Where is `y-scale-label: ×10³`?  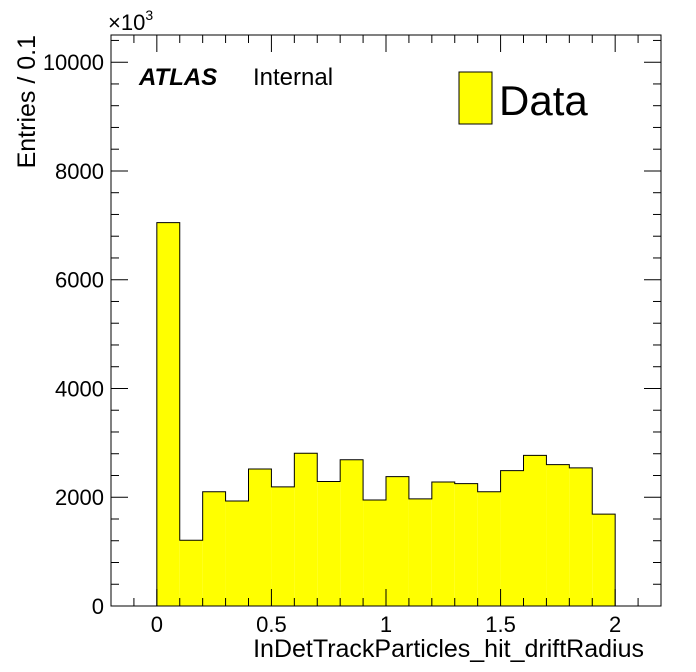 y-scale-label: ×10³ is located at coordinates (130, 21).